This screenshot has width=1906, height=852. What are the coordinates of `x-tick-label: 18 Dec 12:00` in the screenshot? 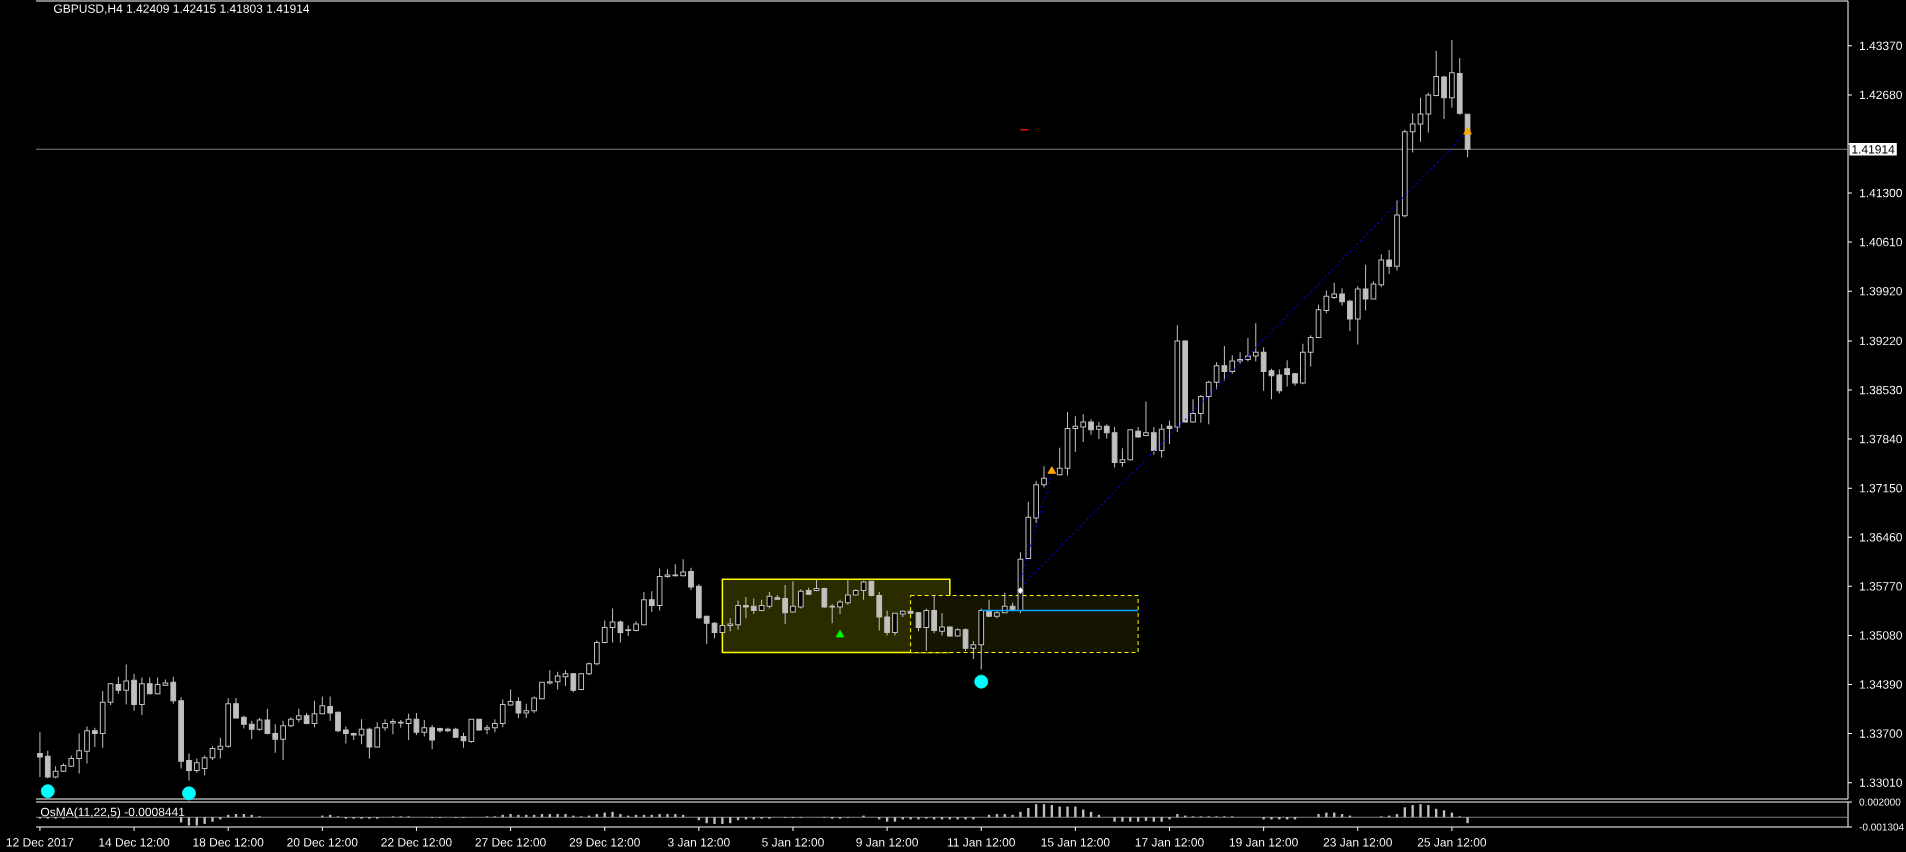 It's located at (228, 842).